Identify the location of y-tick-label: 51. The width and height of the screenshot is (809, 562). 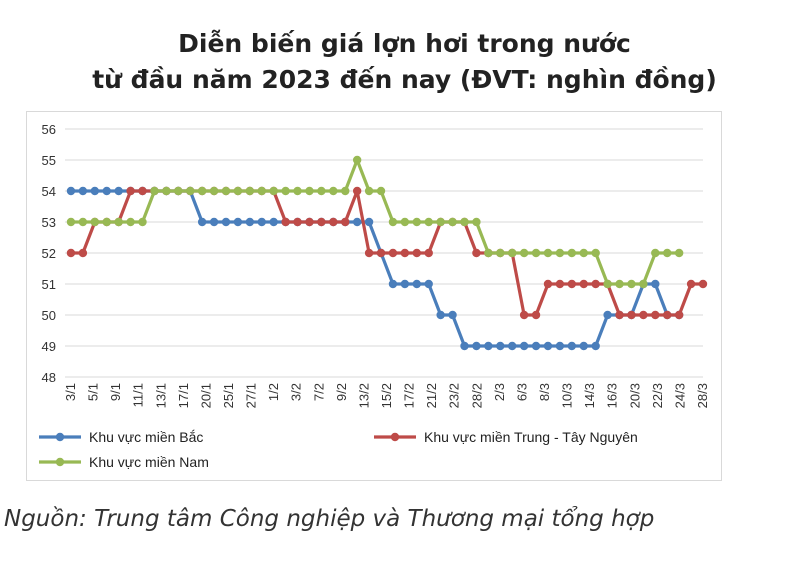
(49, 284).